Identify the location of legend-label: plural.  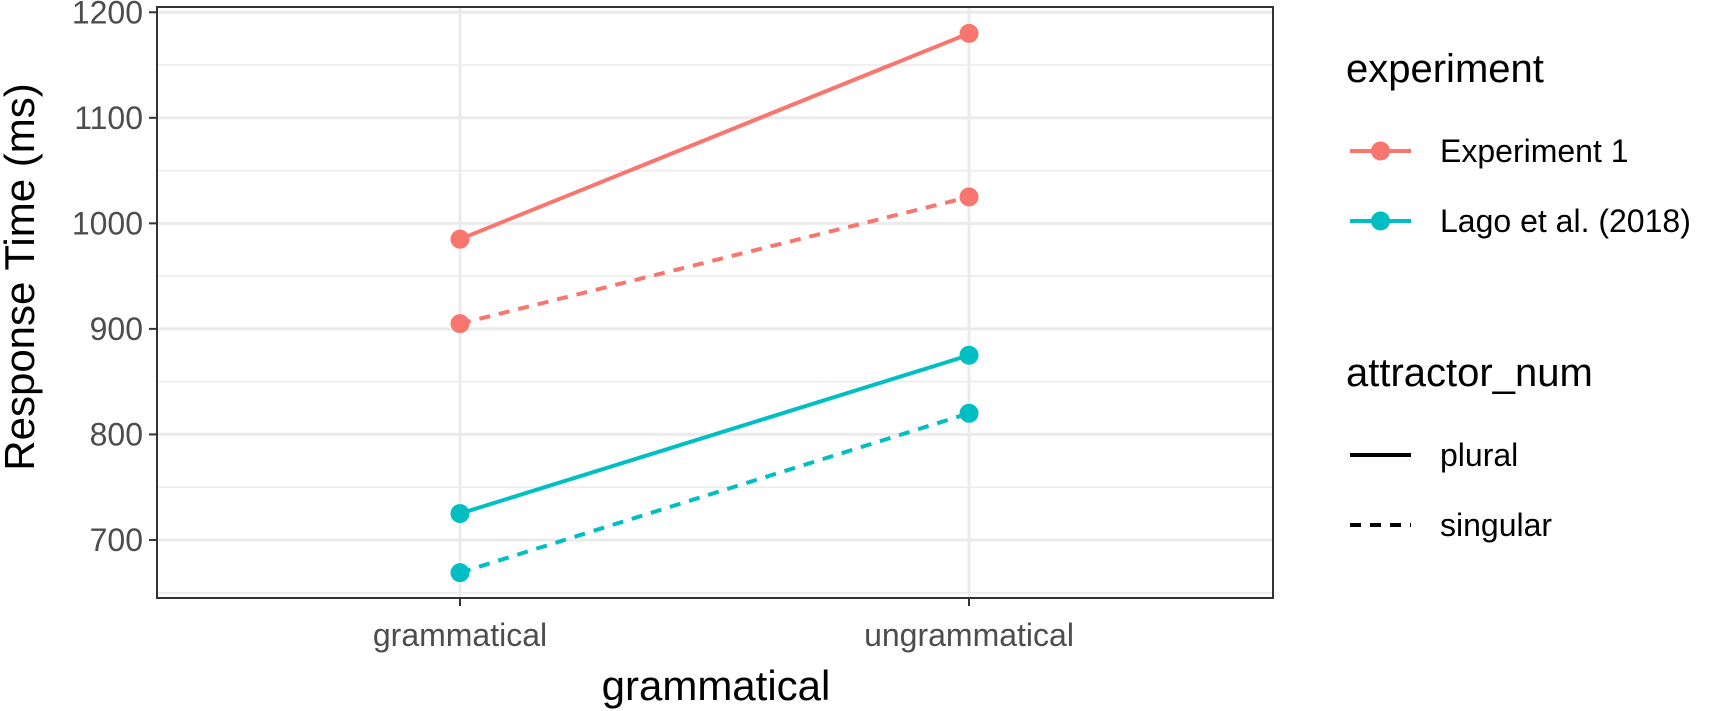
(1479, 455).